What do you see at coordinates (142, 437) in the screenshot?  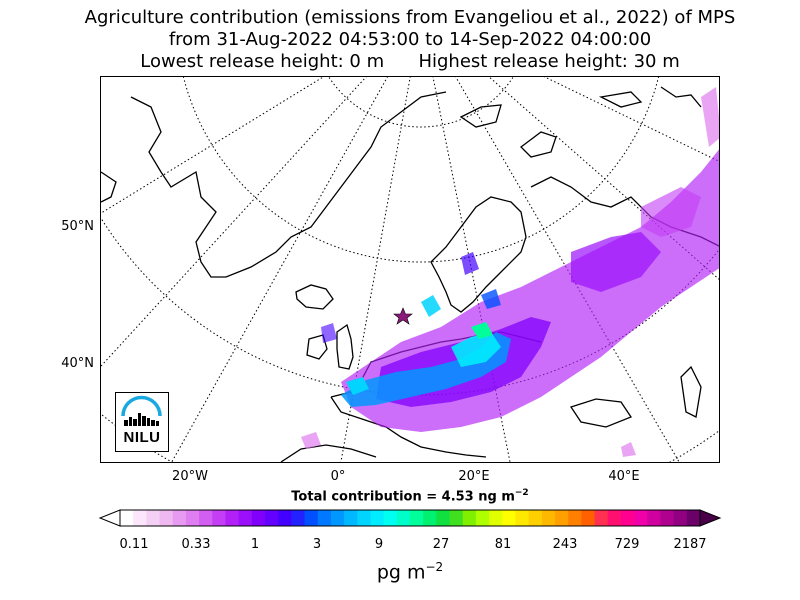 I see `nilu-logo-text: NILU` at bounding box center [142, 437].